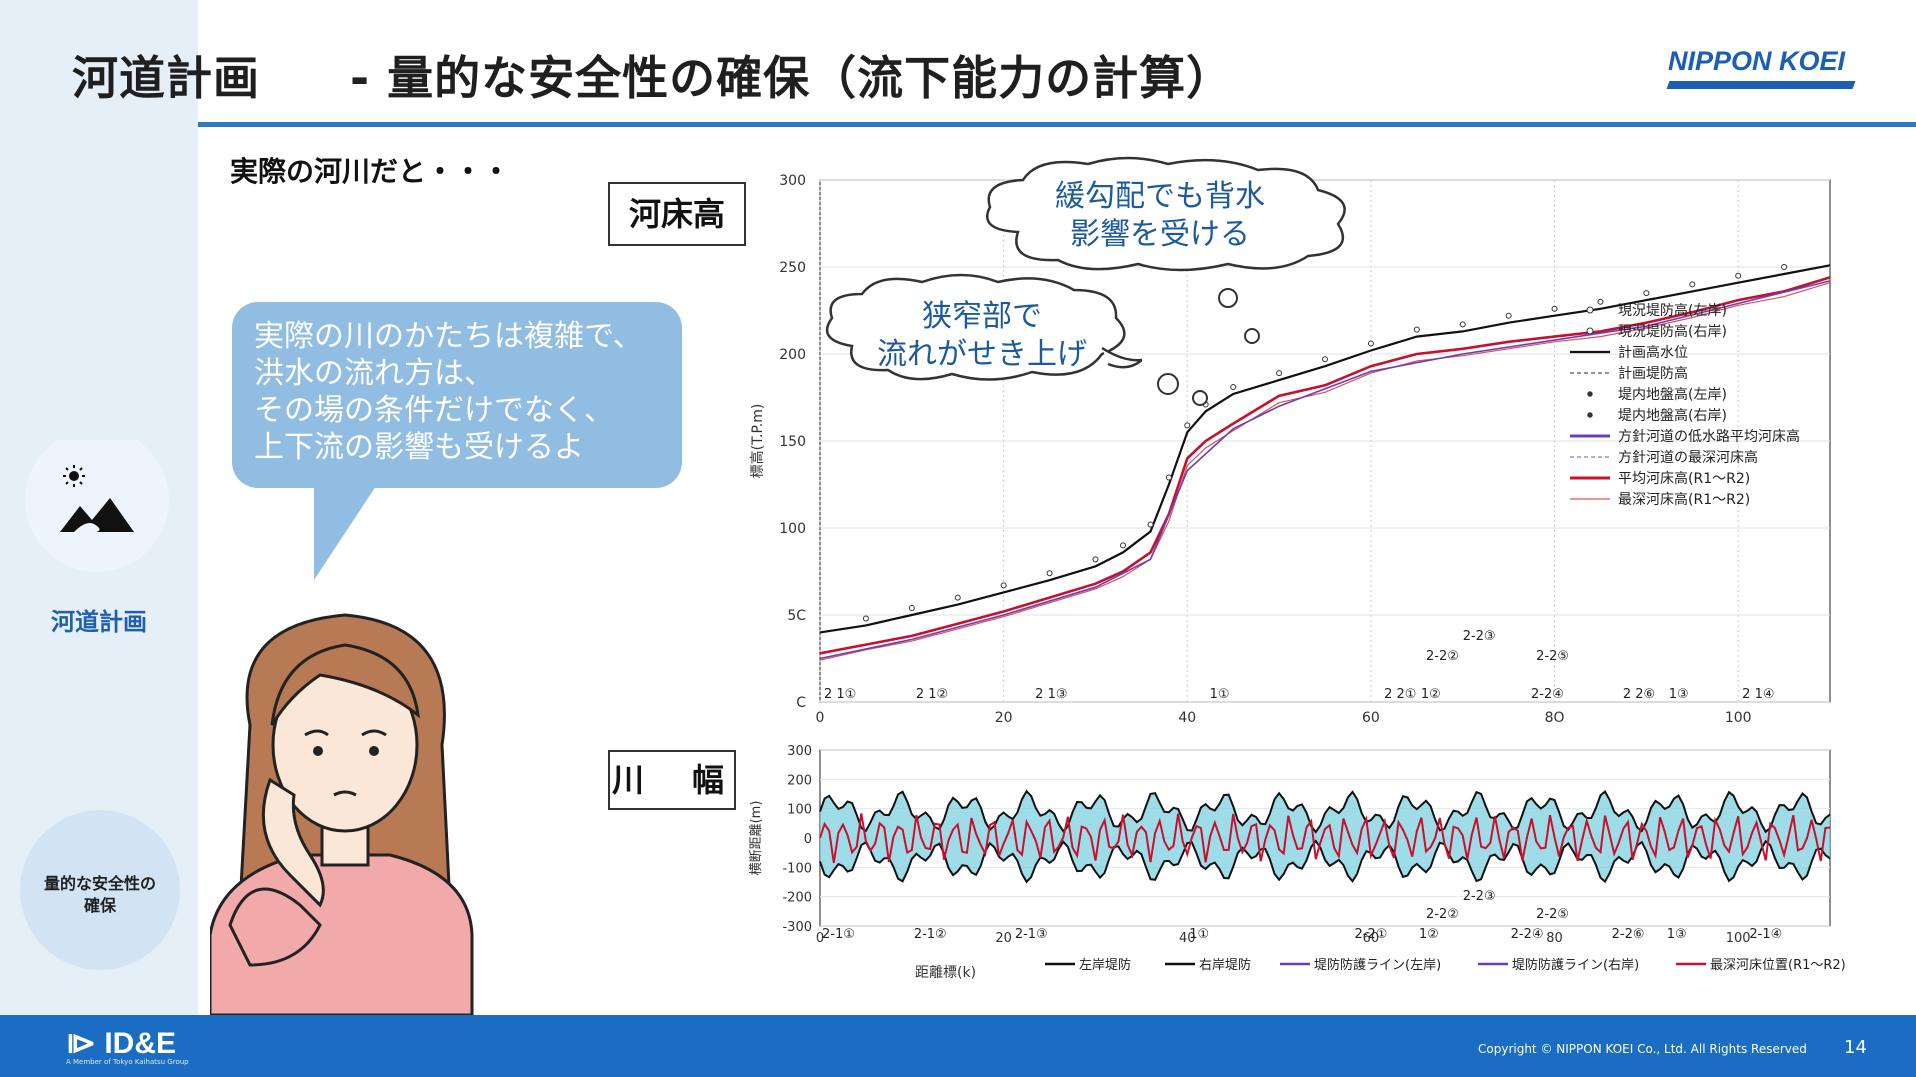 The image size is (1916, 1077). I want to click on riverbed-label: 河床高, so click(677, 214).